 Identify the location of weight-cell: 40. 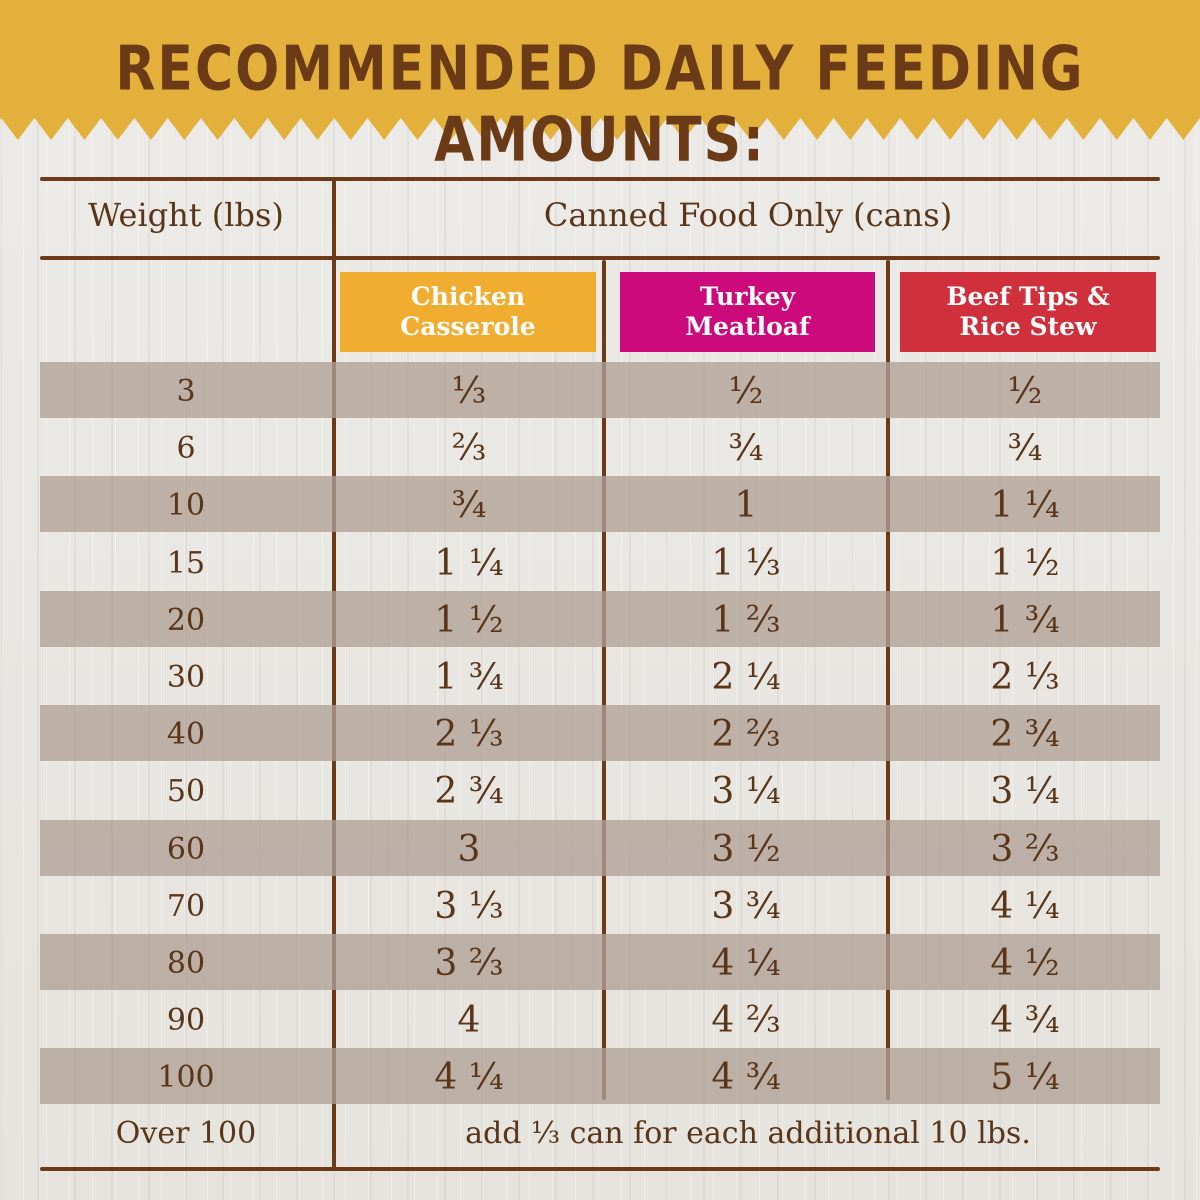
(186, 735).